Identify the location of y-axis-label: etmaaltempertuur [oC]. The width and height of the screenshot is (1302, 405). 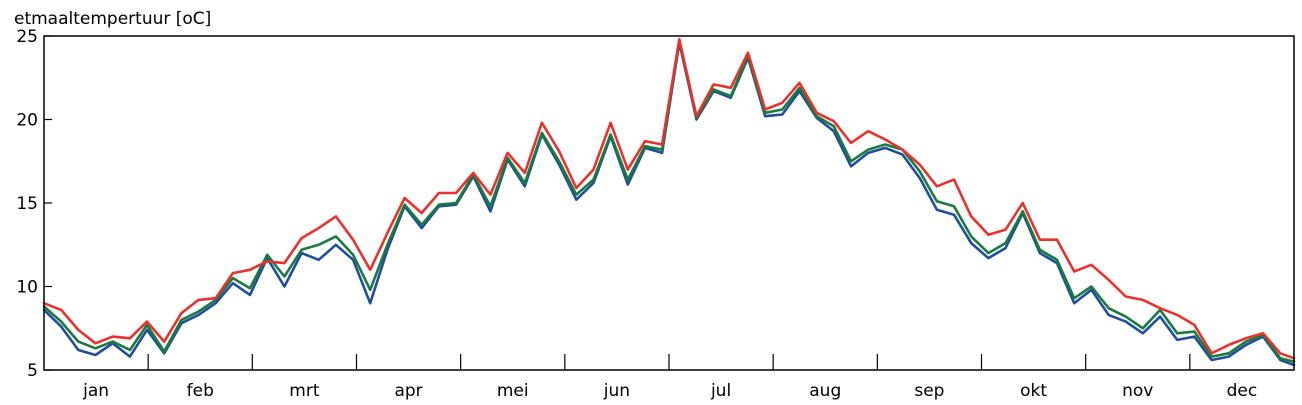
(112, 19).